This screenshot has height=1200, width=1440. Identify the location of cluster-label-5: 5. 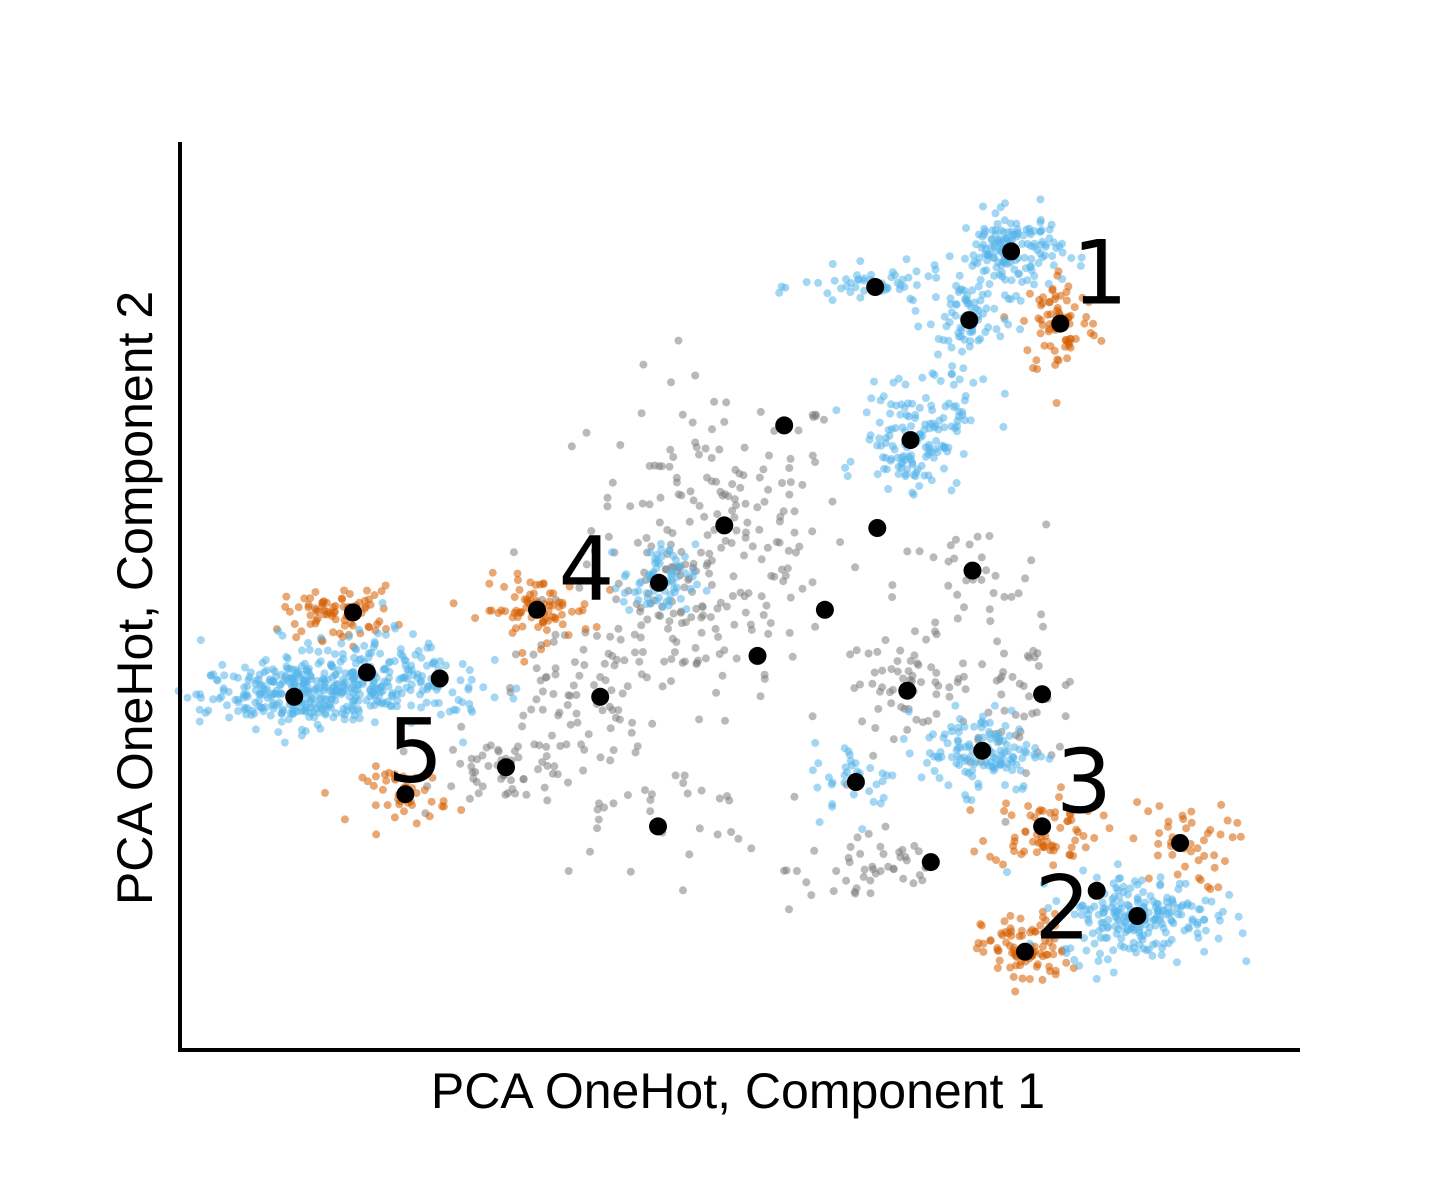
(415, 751).